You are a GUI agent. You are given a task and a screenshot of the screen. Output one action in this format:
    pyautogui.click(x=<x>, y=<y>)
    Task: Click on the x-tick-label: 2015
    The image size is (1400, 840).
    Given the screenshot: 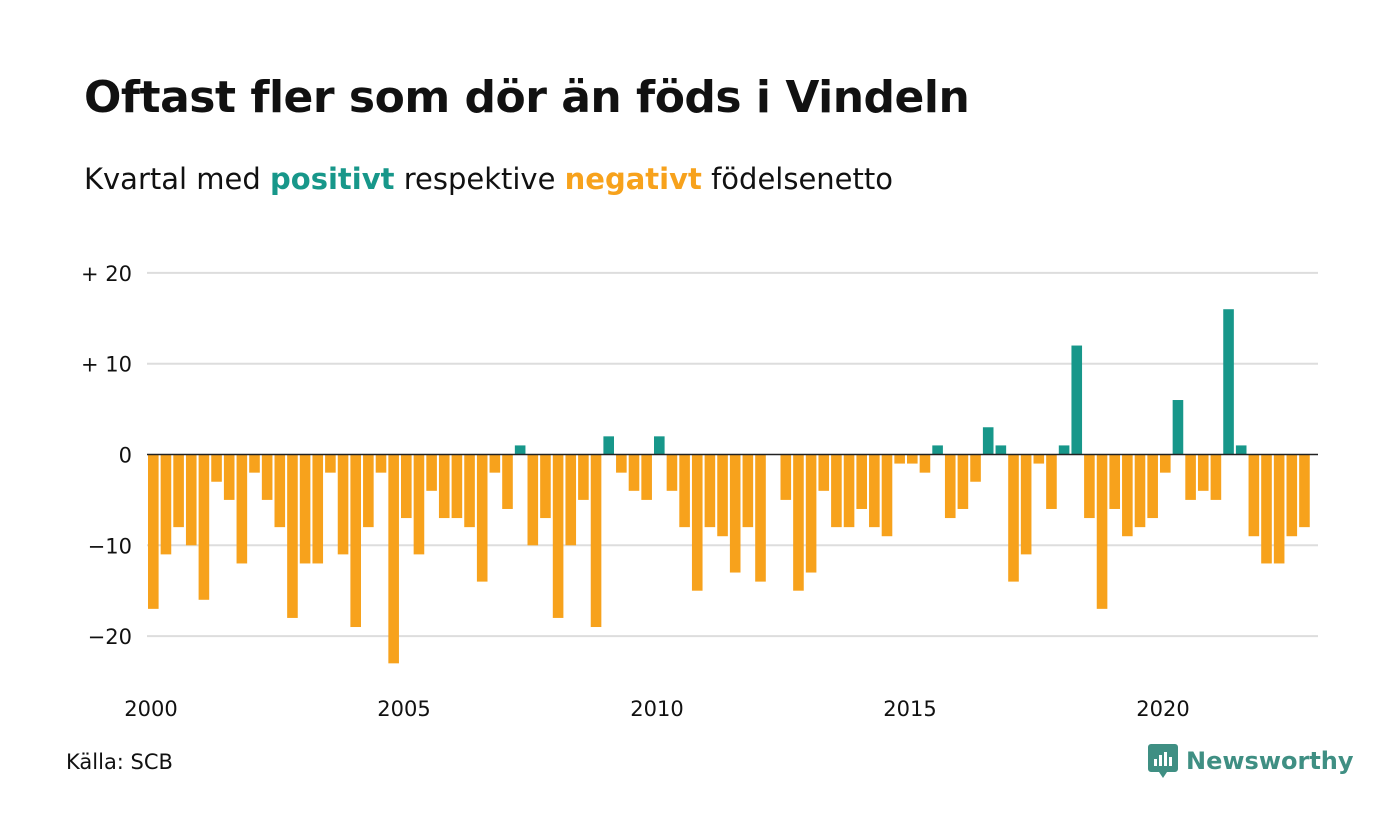 What is the action you would take?
    pyautogui.click(x=909, y=709)
    